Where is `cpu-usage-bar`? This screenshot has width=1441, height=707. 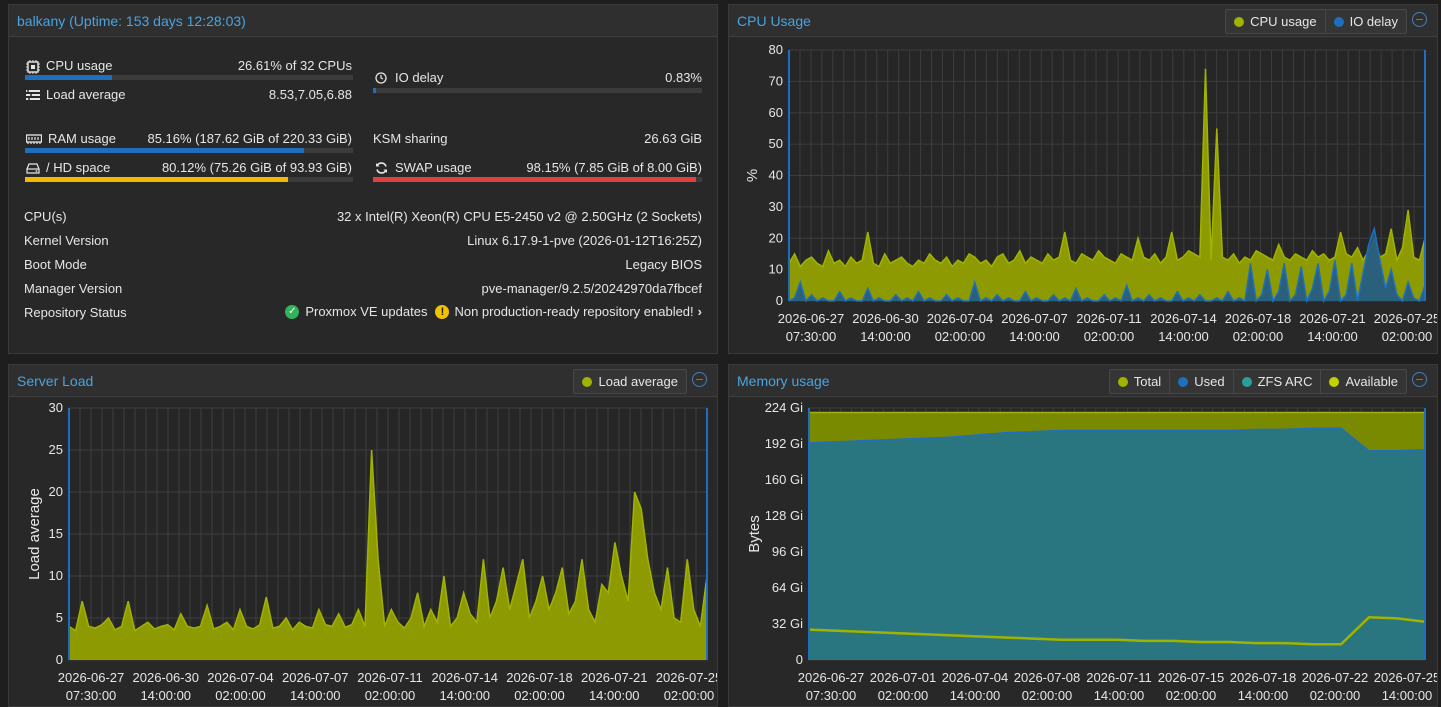 cpu-usage-bar is located at coordinates (189, 77).